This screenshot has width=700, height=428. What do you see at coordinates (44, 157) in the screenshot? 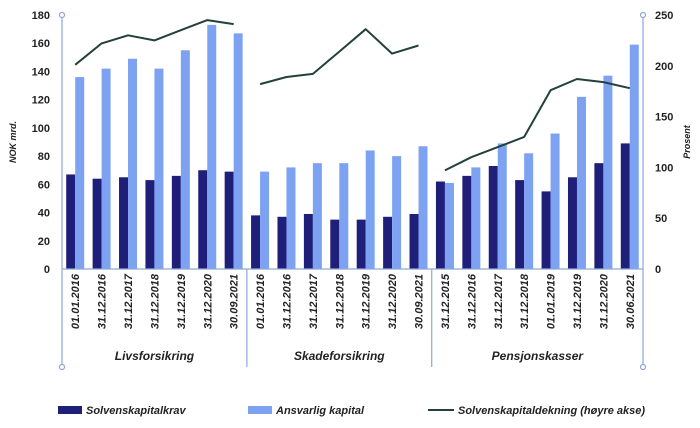
I see `left-tick-label: 80` at bounding box center [44, 157].